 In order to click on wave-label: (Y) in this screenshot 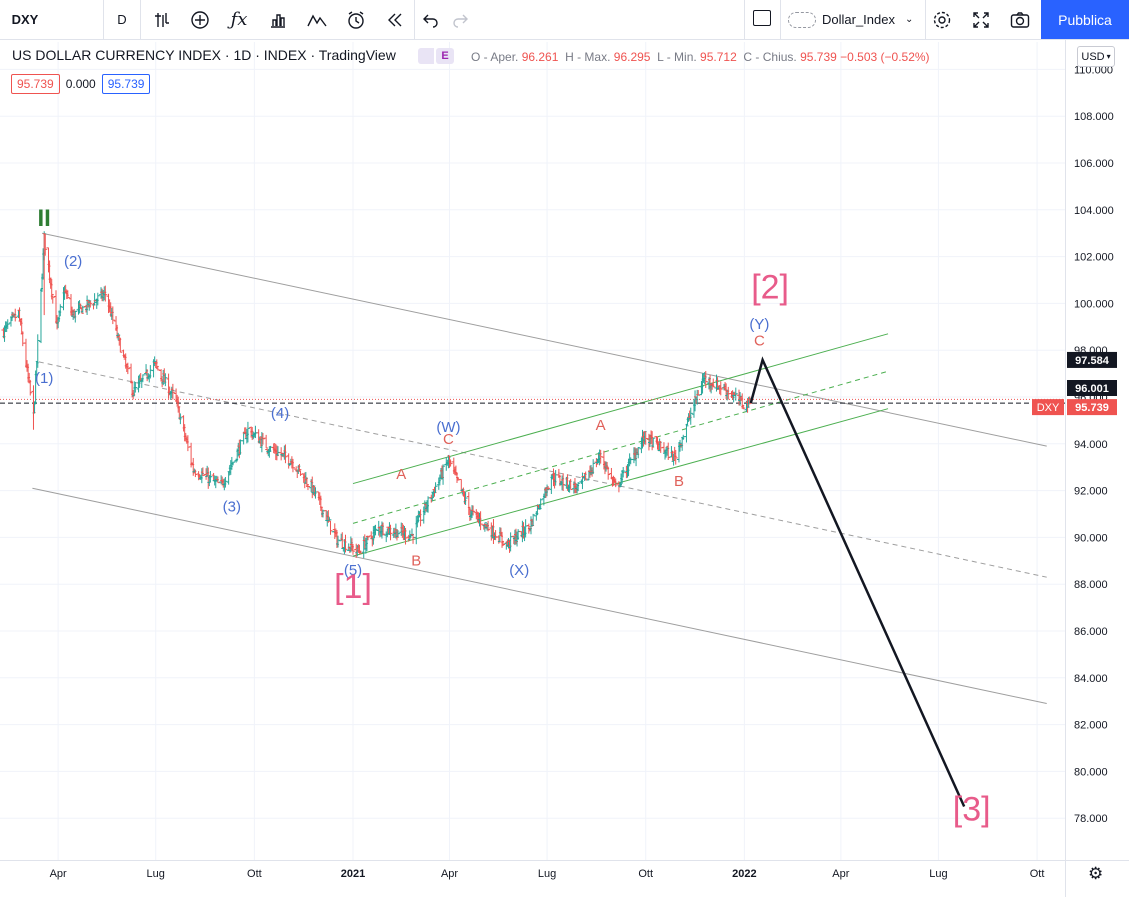, I will do `click(759, 324)`.